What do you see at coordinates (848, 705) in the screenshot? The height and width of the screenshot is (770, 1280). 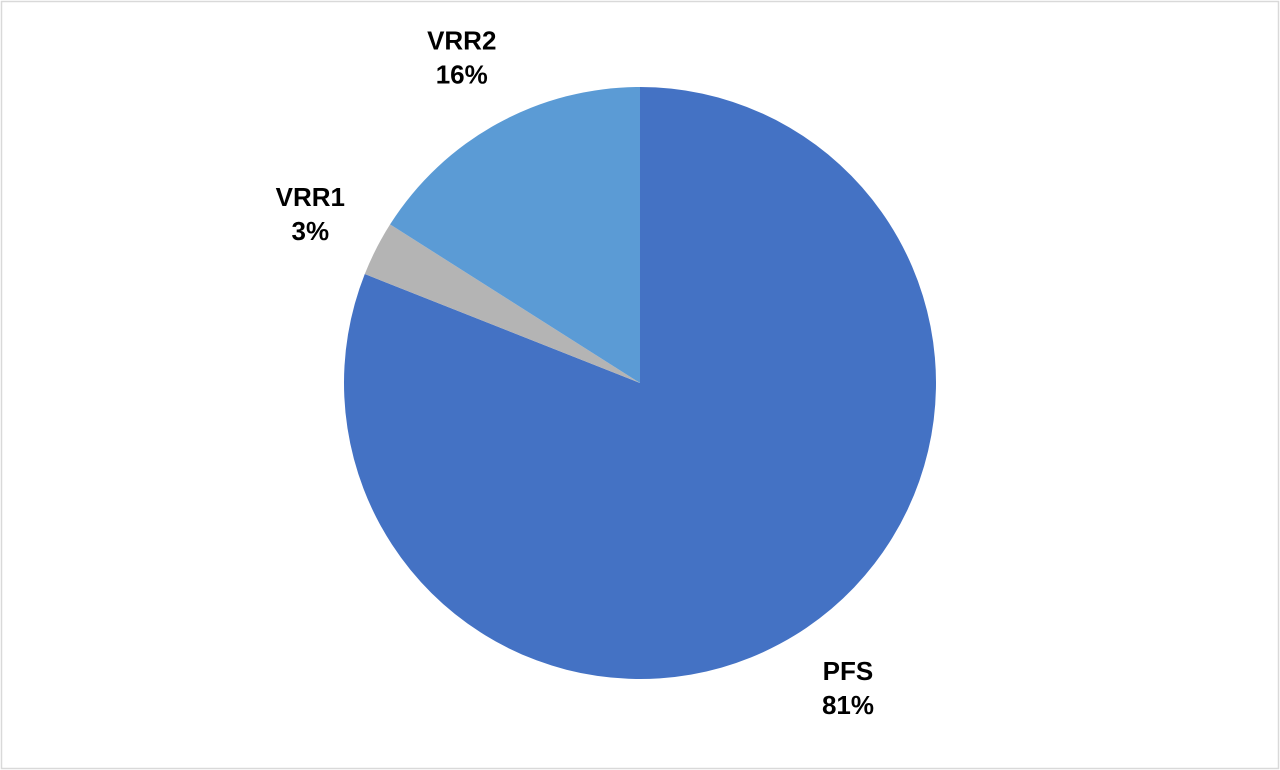 I see `slice-value-label: 81%` at bounding box center [848, 705].